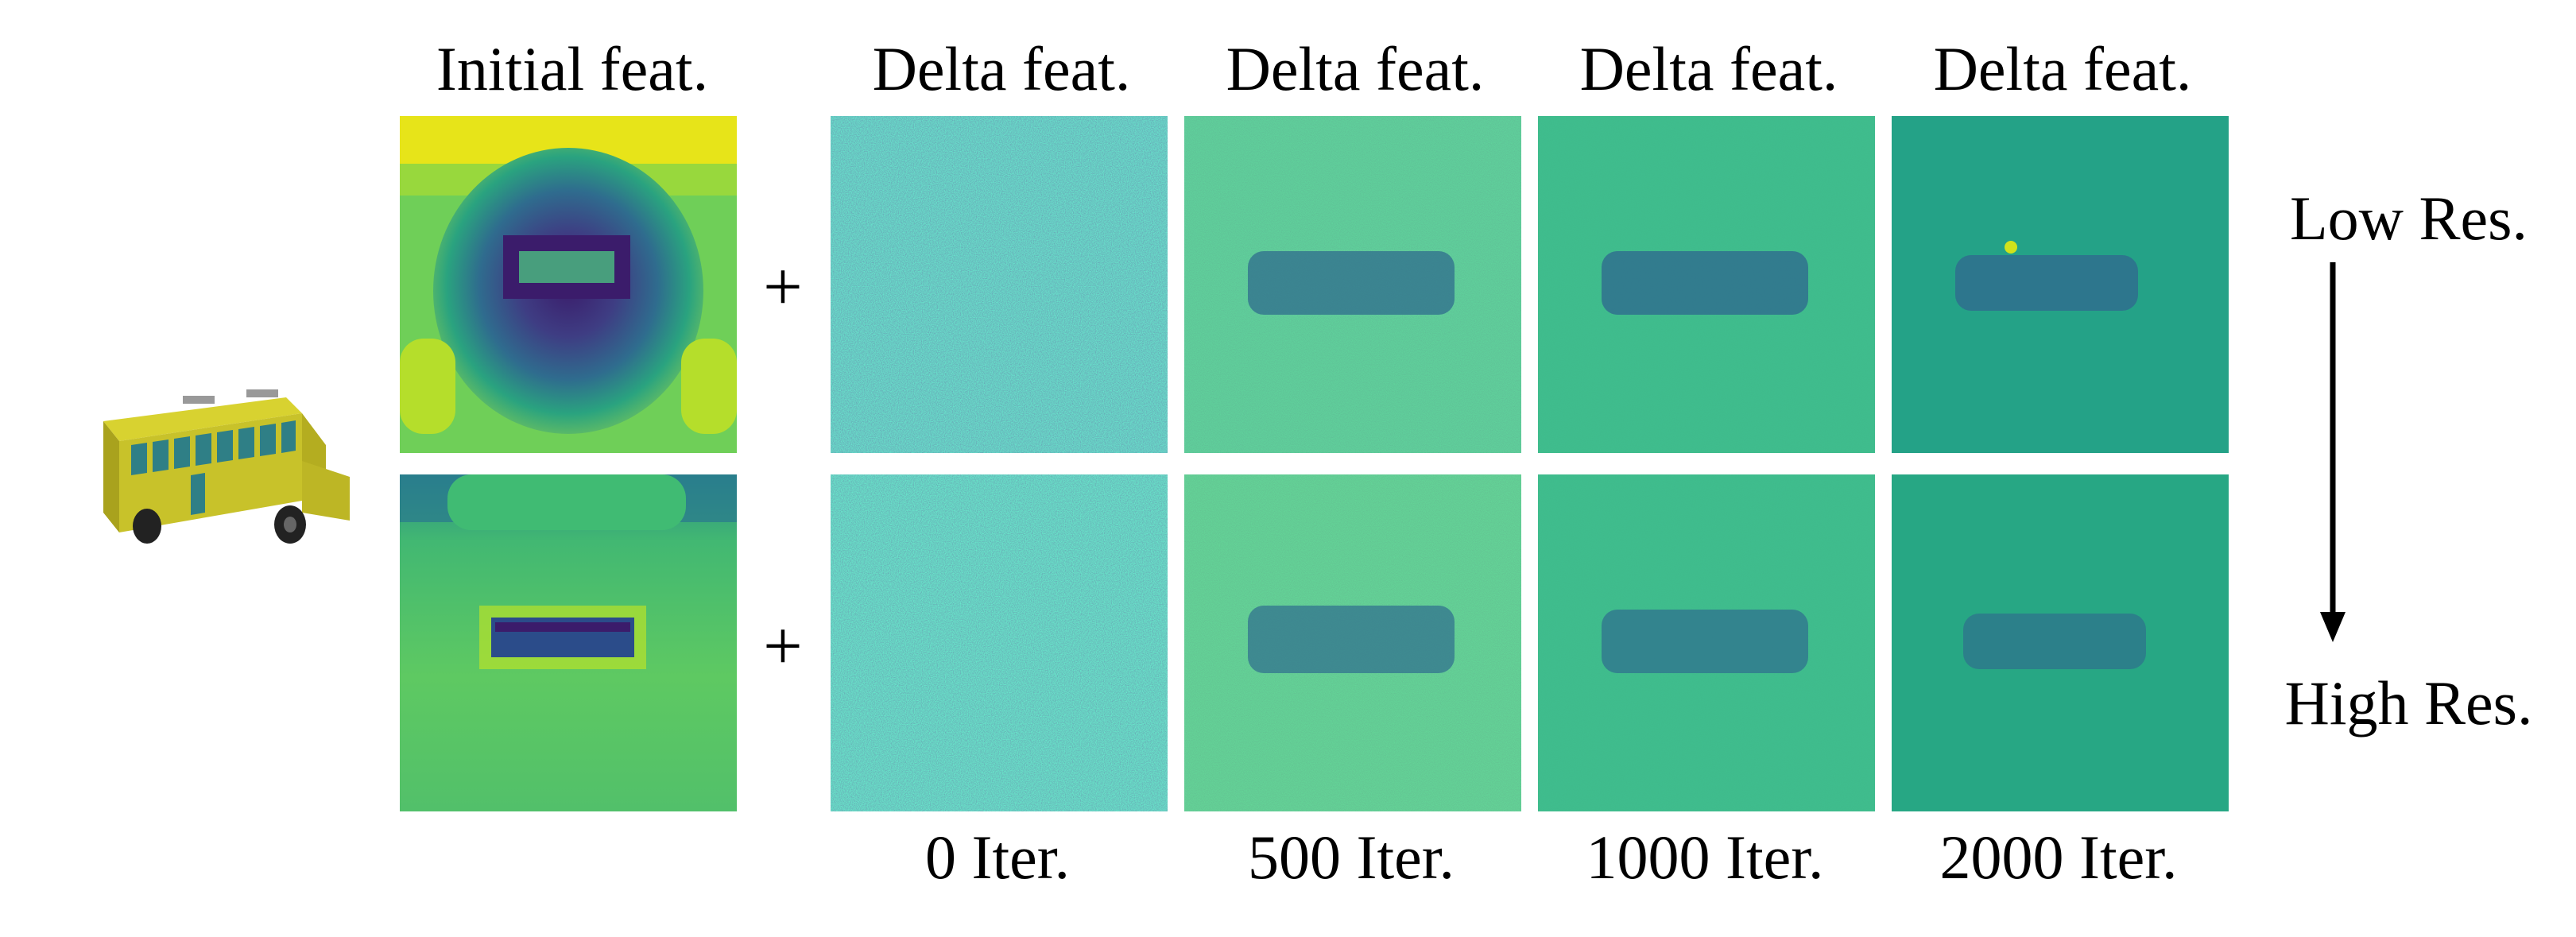 This screenshot has width=2576, height=937. Describe the element at coordinates (1351, 857) in the screenshot. I see `iter-label-500: 500 Iter.` at that location.